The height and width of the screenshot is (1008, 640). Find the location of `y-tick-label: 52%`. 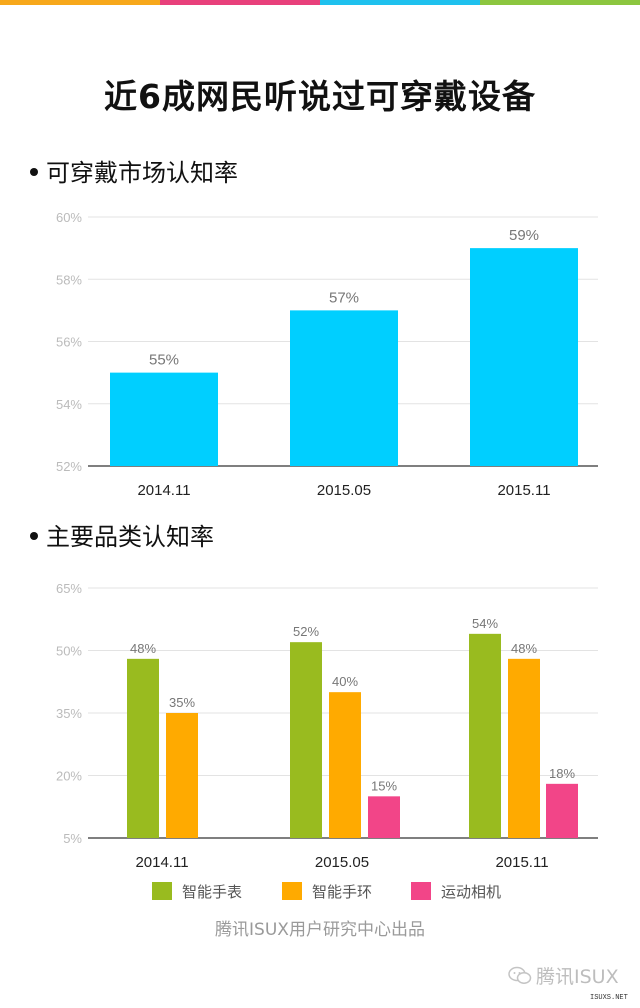

y-tick-label: 52% is located at coordinates (69, 466).